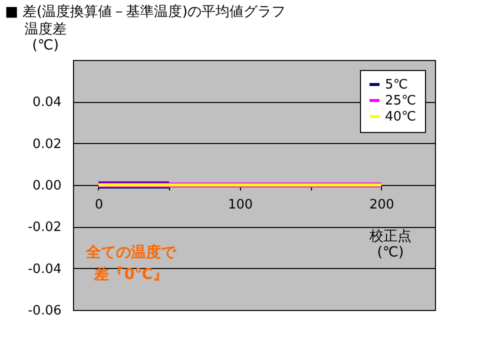 This screenshot has width=480, height=350. Describe the element at coordinates (131, 263) in the screenshot. I see `annotation: 全ての温度で差『0℃』` at that location.